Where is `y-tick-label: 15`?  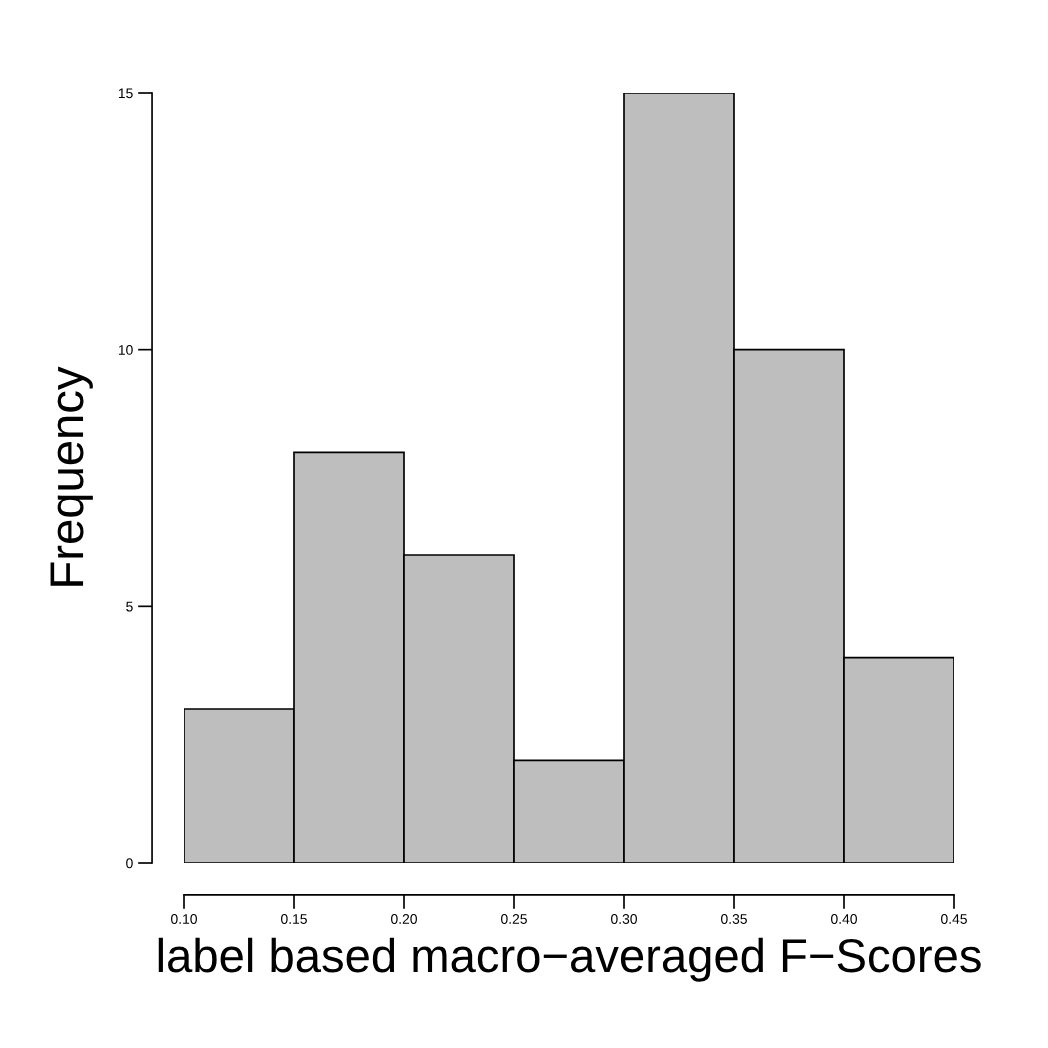
y-tick-label: 15 is located at coordinates (125, 93).